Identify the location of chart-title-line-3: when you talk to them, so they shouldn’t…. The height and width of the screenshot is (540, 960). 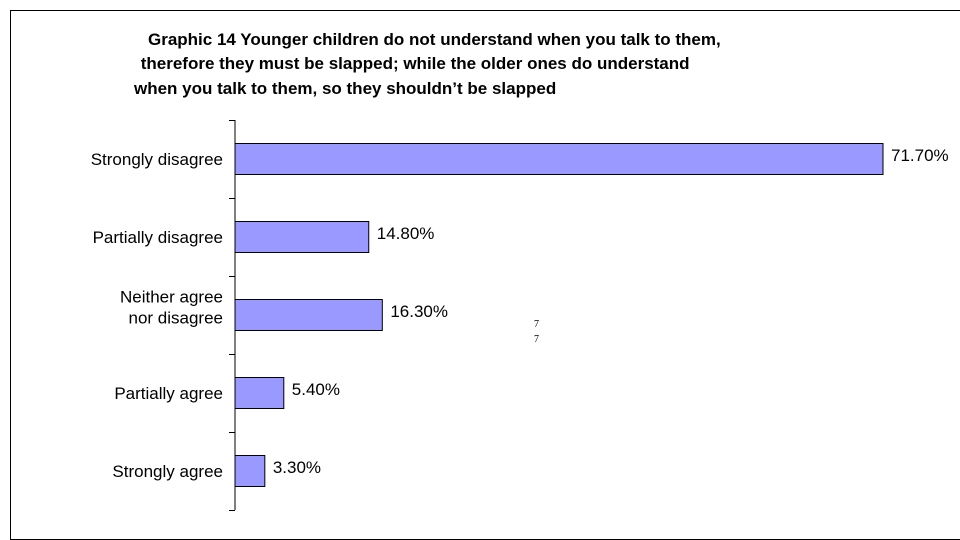
(344, 88).